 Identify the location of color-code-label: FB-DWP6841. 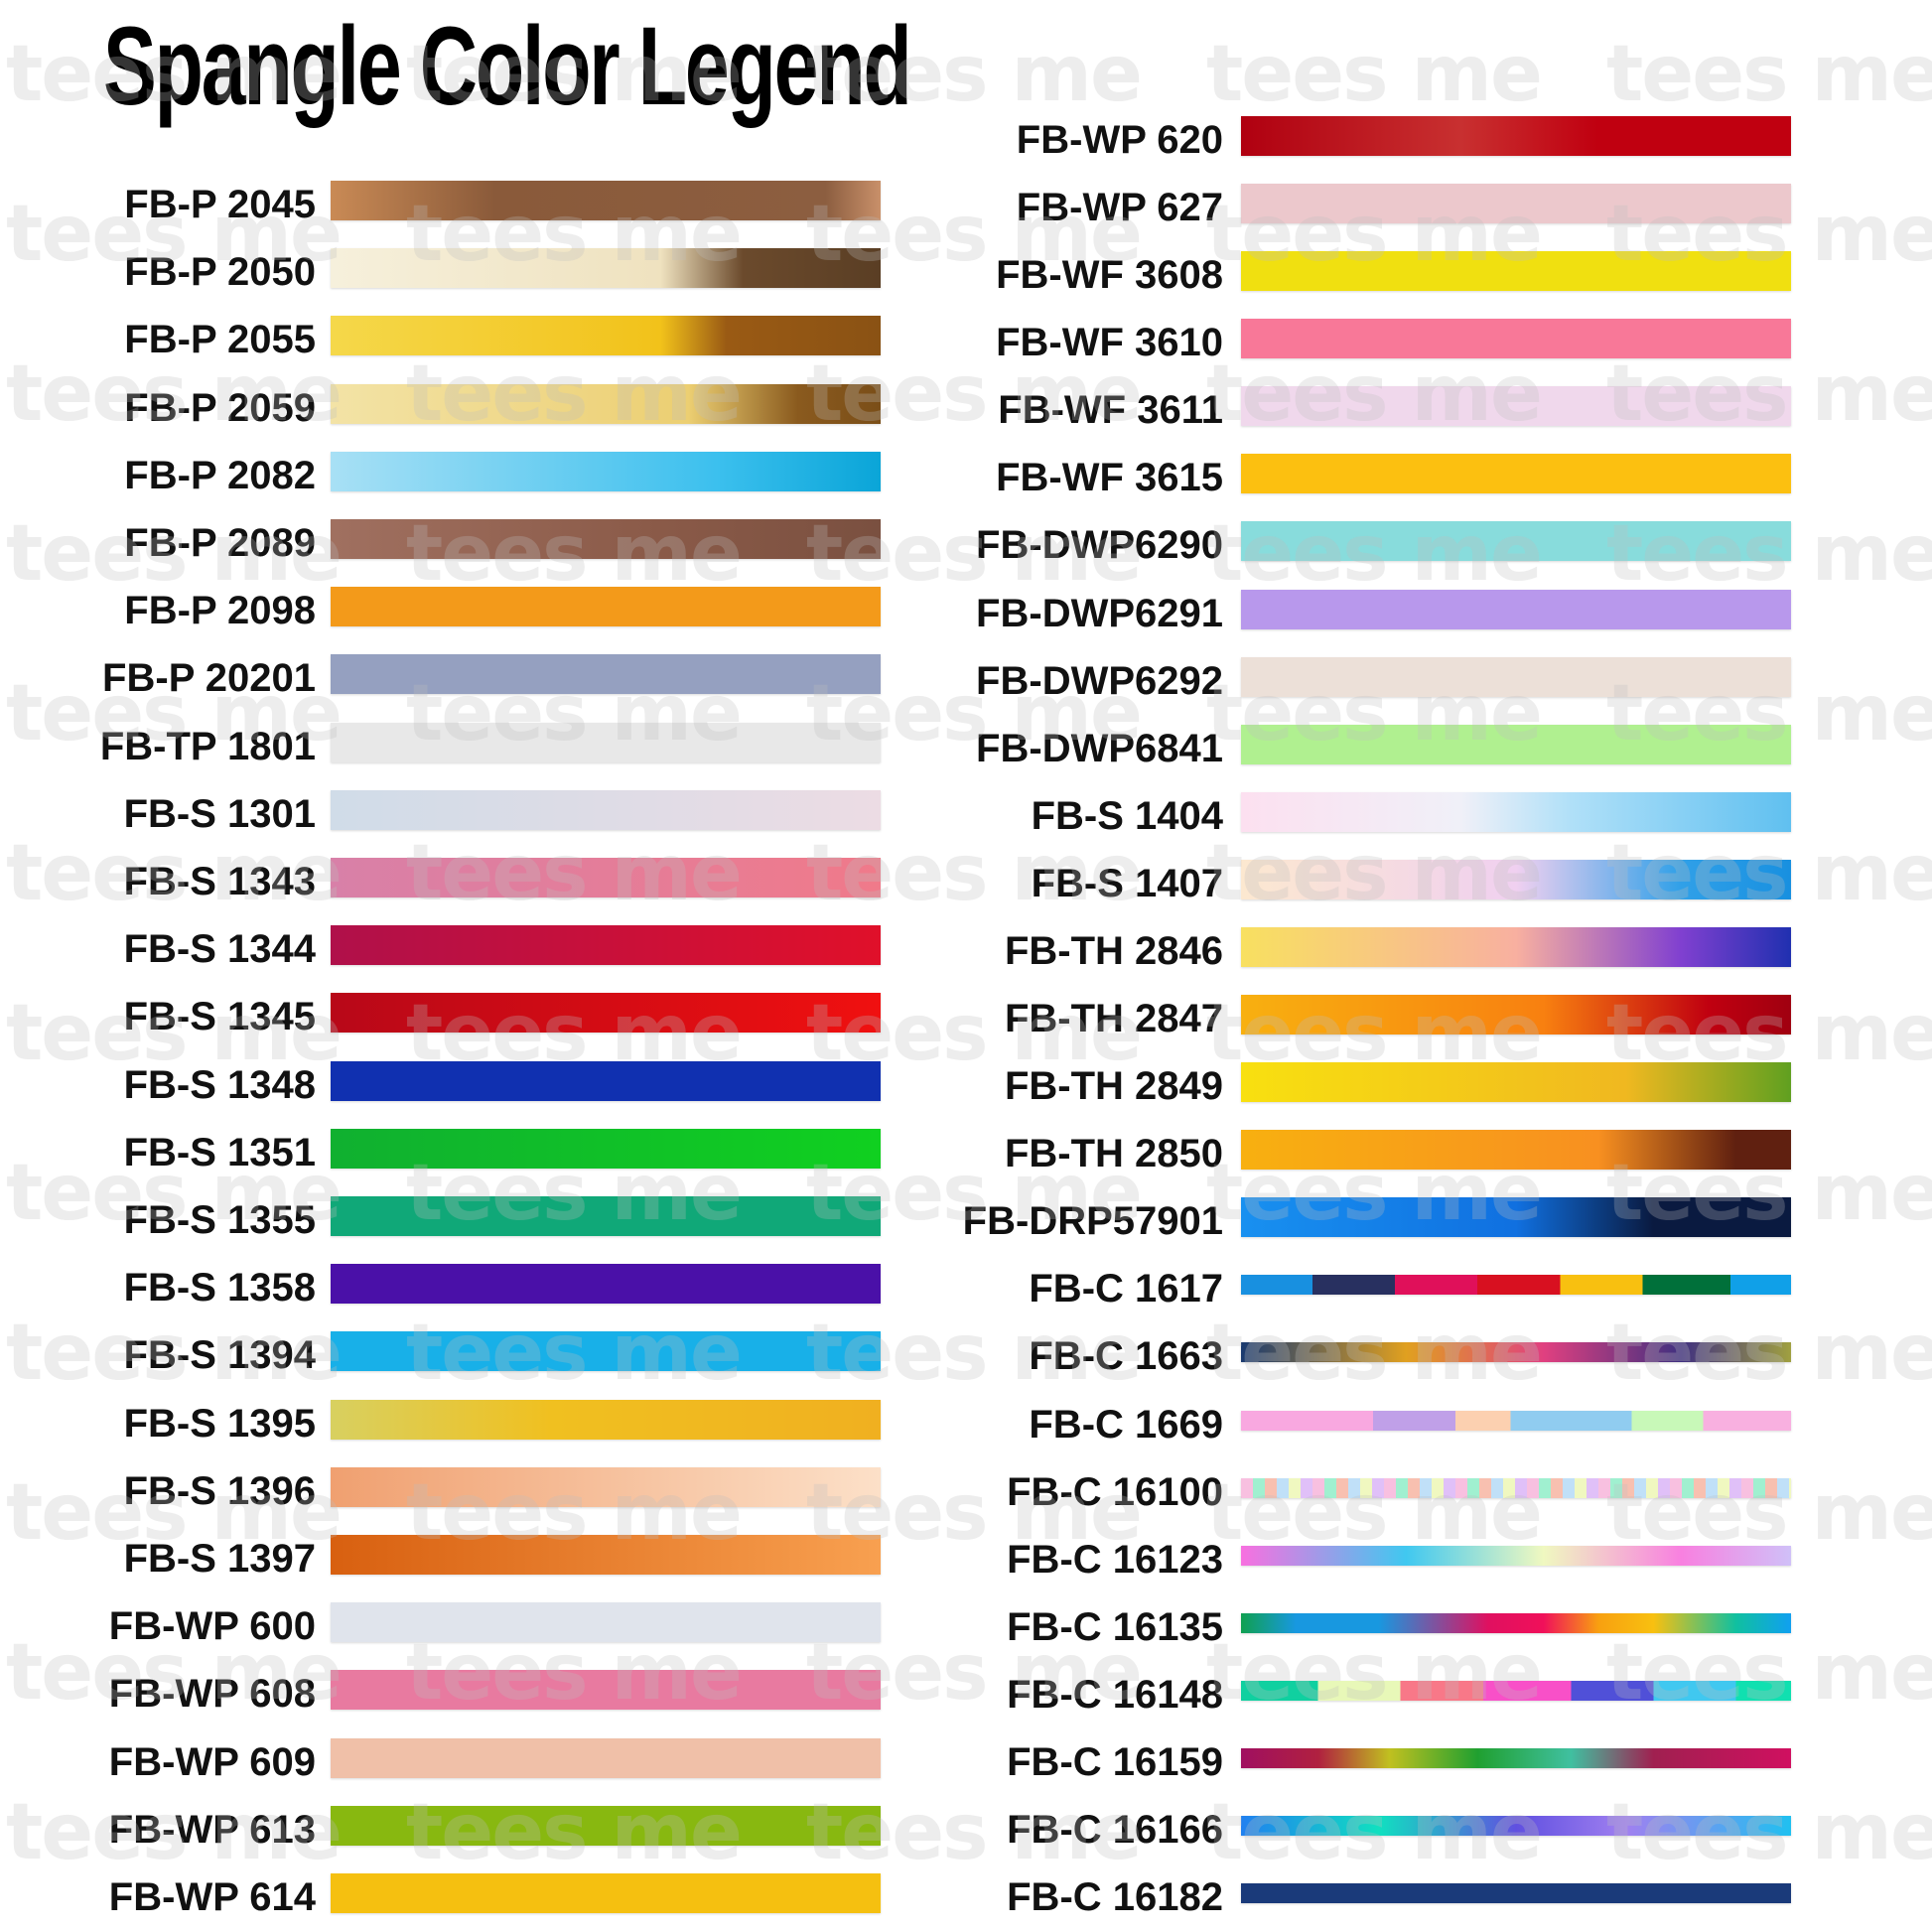
(1099, 748).